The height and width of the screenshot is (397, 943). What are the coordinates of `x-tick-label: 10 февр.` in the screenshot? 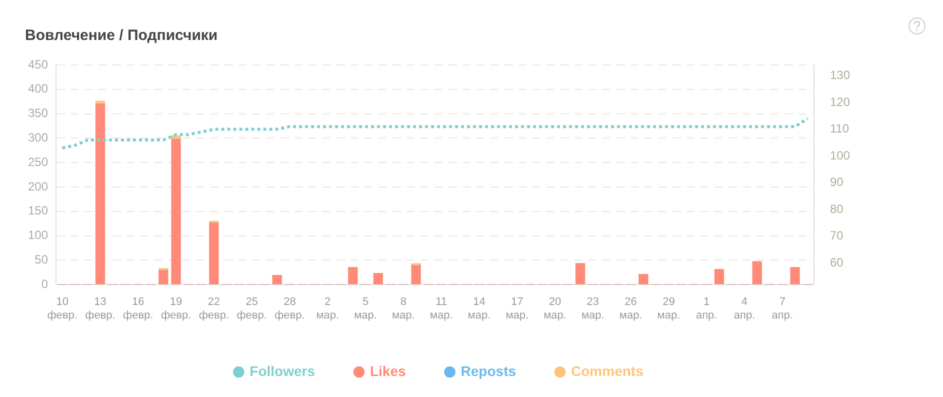 It's located at (62, 309).